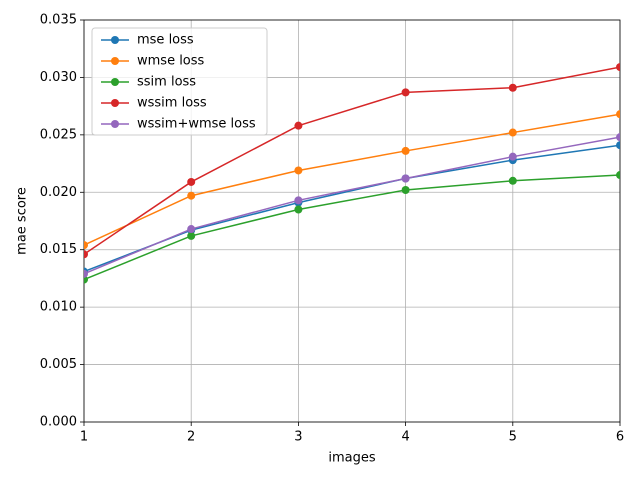 The width and height of the screenshot is (640, 480). What do you see at coordinates (172, 103) in the screenshot?
I see `legend-label: wssim loss` at bounding box center [172, 103].